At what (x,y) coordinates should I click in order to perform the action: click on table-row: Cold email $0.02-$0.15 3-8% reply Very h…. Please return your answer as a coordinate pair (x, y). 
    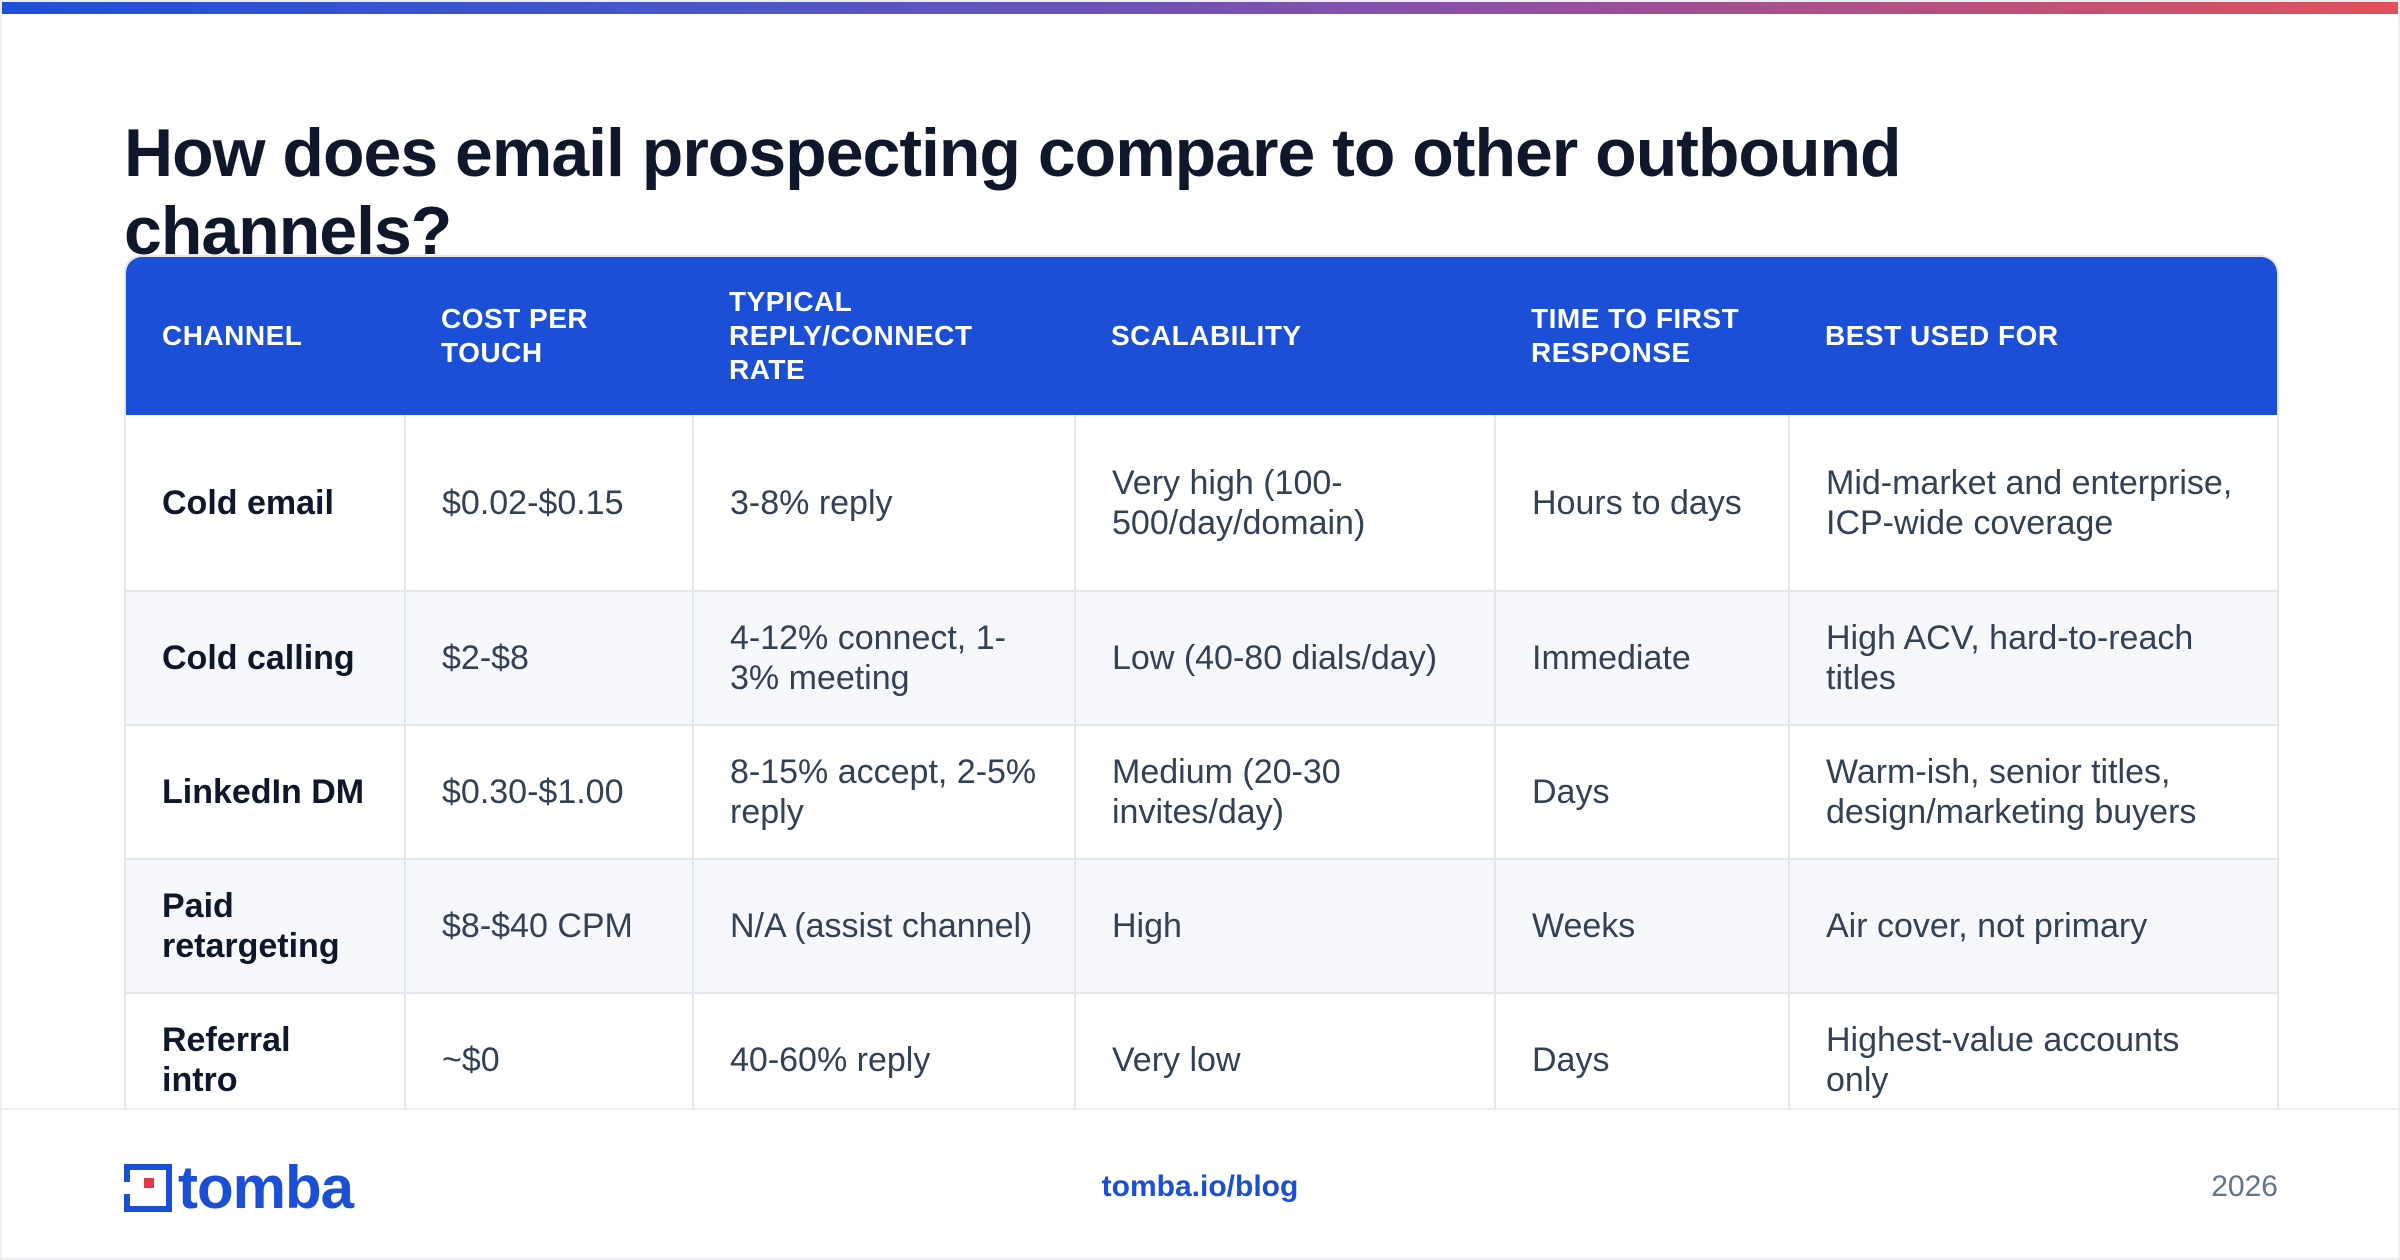
    Looking at the image, I should click on (1201, 503).